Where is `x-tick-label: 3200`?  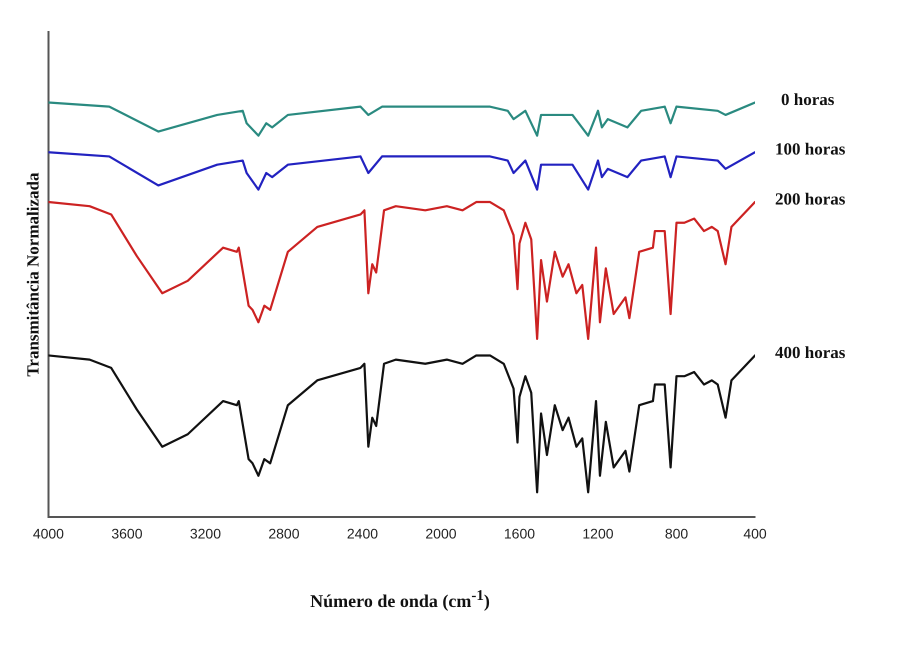 x-tick-label: 3200 is located at coordinates (206, 533).